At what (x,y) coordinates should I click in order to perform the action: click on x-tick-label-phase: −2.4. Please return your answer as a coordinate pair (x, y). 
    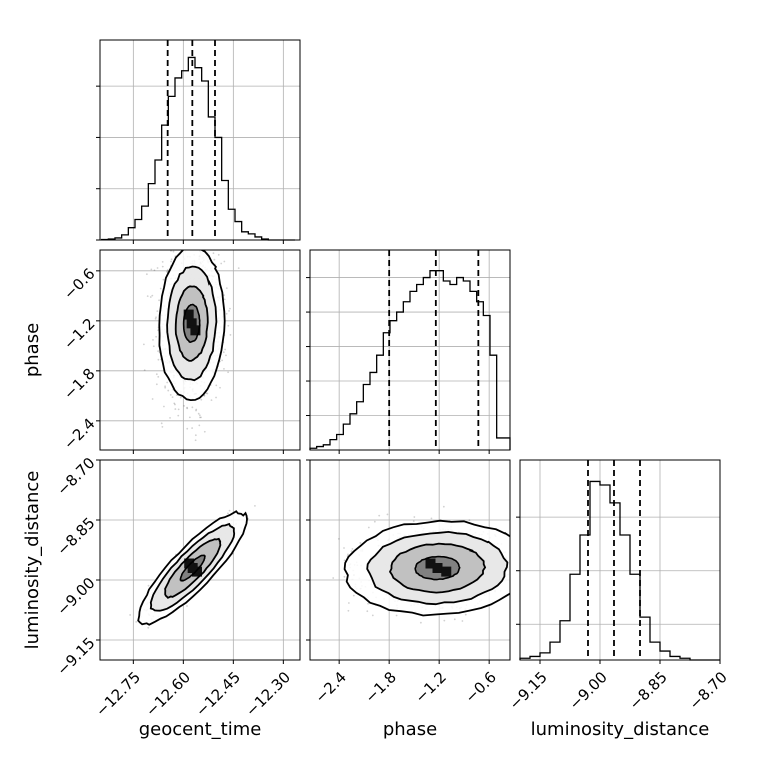
    Looking at the image, I should click on (330, 687).